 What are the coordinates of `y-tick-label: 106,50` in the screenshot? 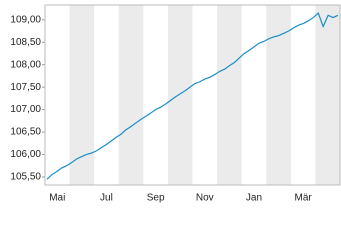 It's located at (25, 132).